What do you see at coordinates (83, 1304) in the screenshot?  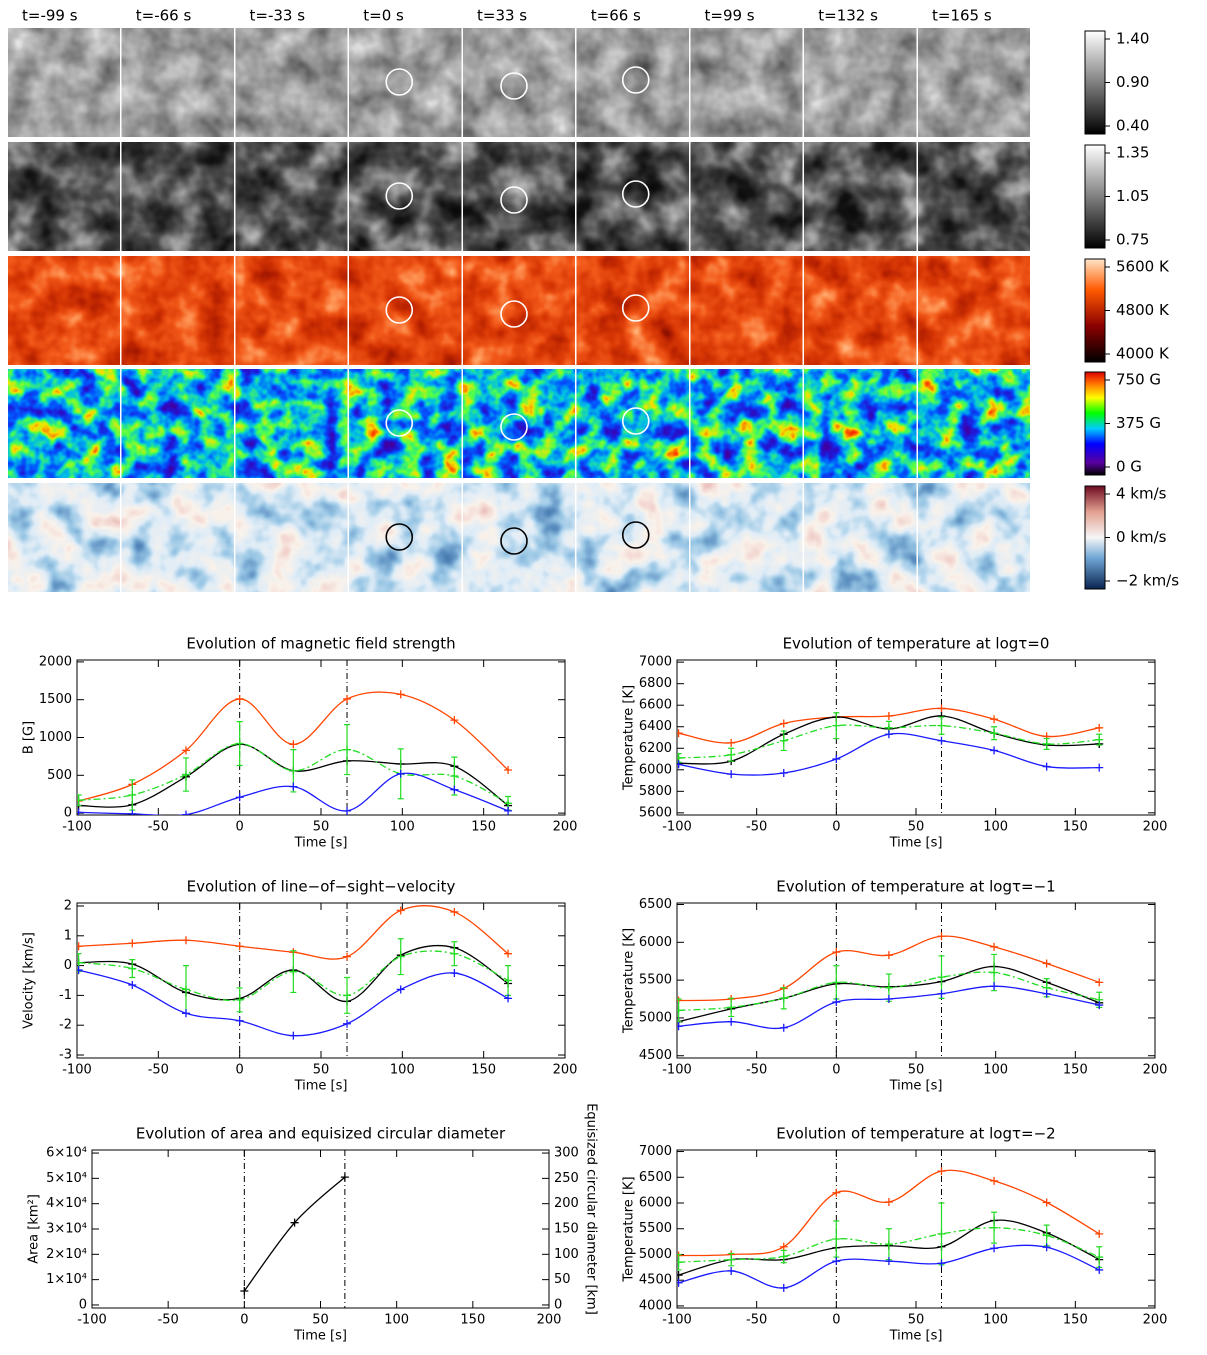 I see `y-tick-label: 0` at bounding box center [83, 1304].